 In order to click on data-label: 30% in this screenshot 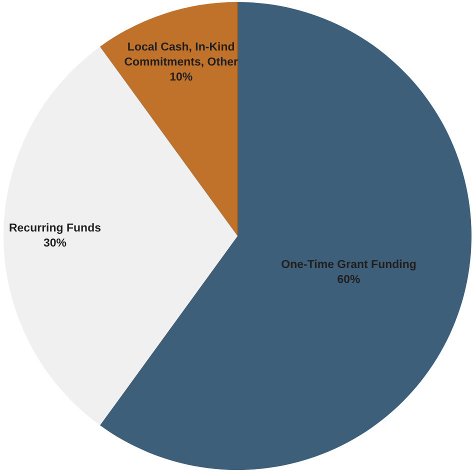, I will do `click(54, 244)`.